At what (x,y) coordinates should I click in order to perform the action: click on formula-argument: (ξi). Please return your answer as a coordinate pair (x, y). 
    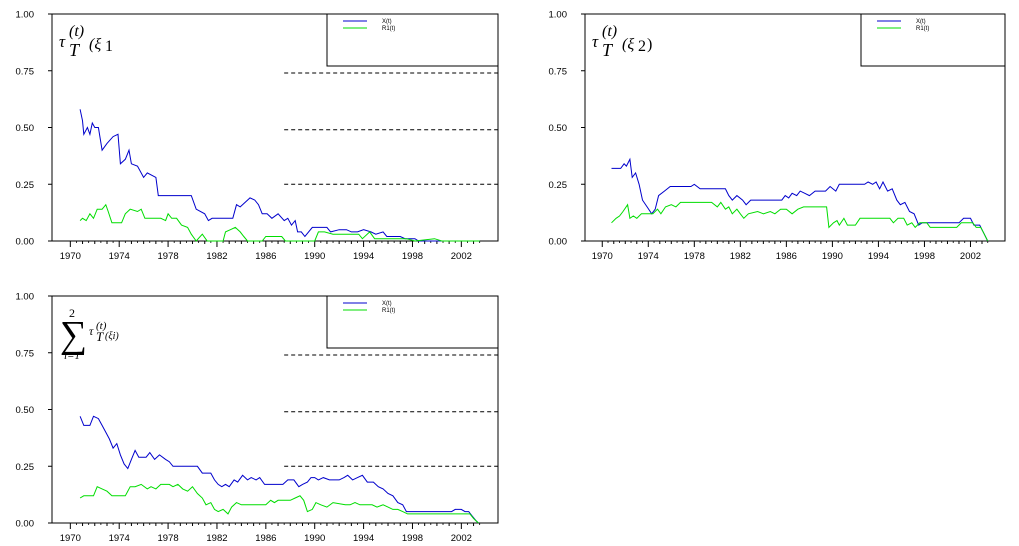
    Looking at the image, I should click on (112, 336).